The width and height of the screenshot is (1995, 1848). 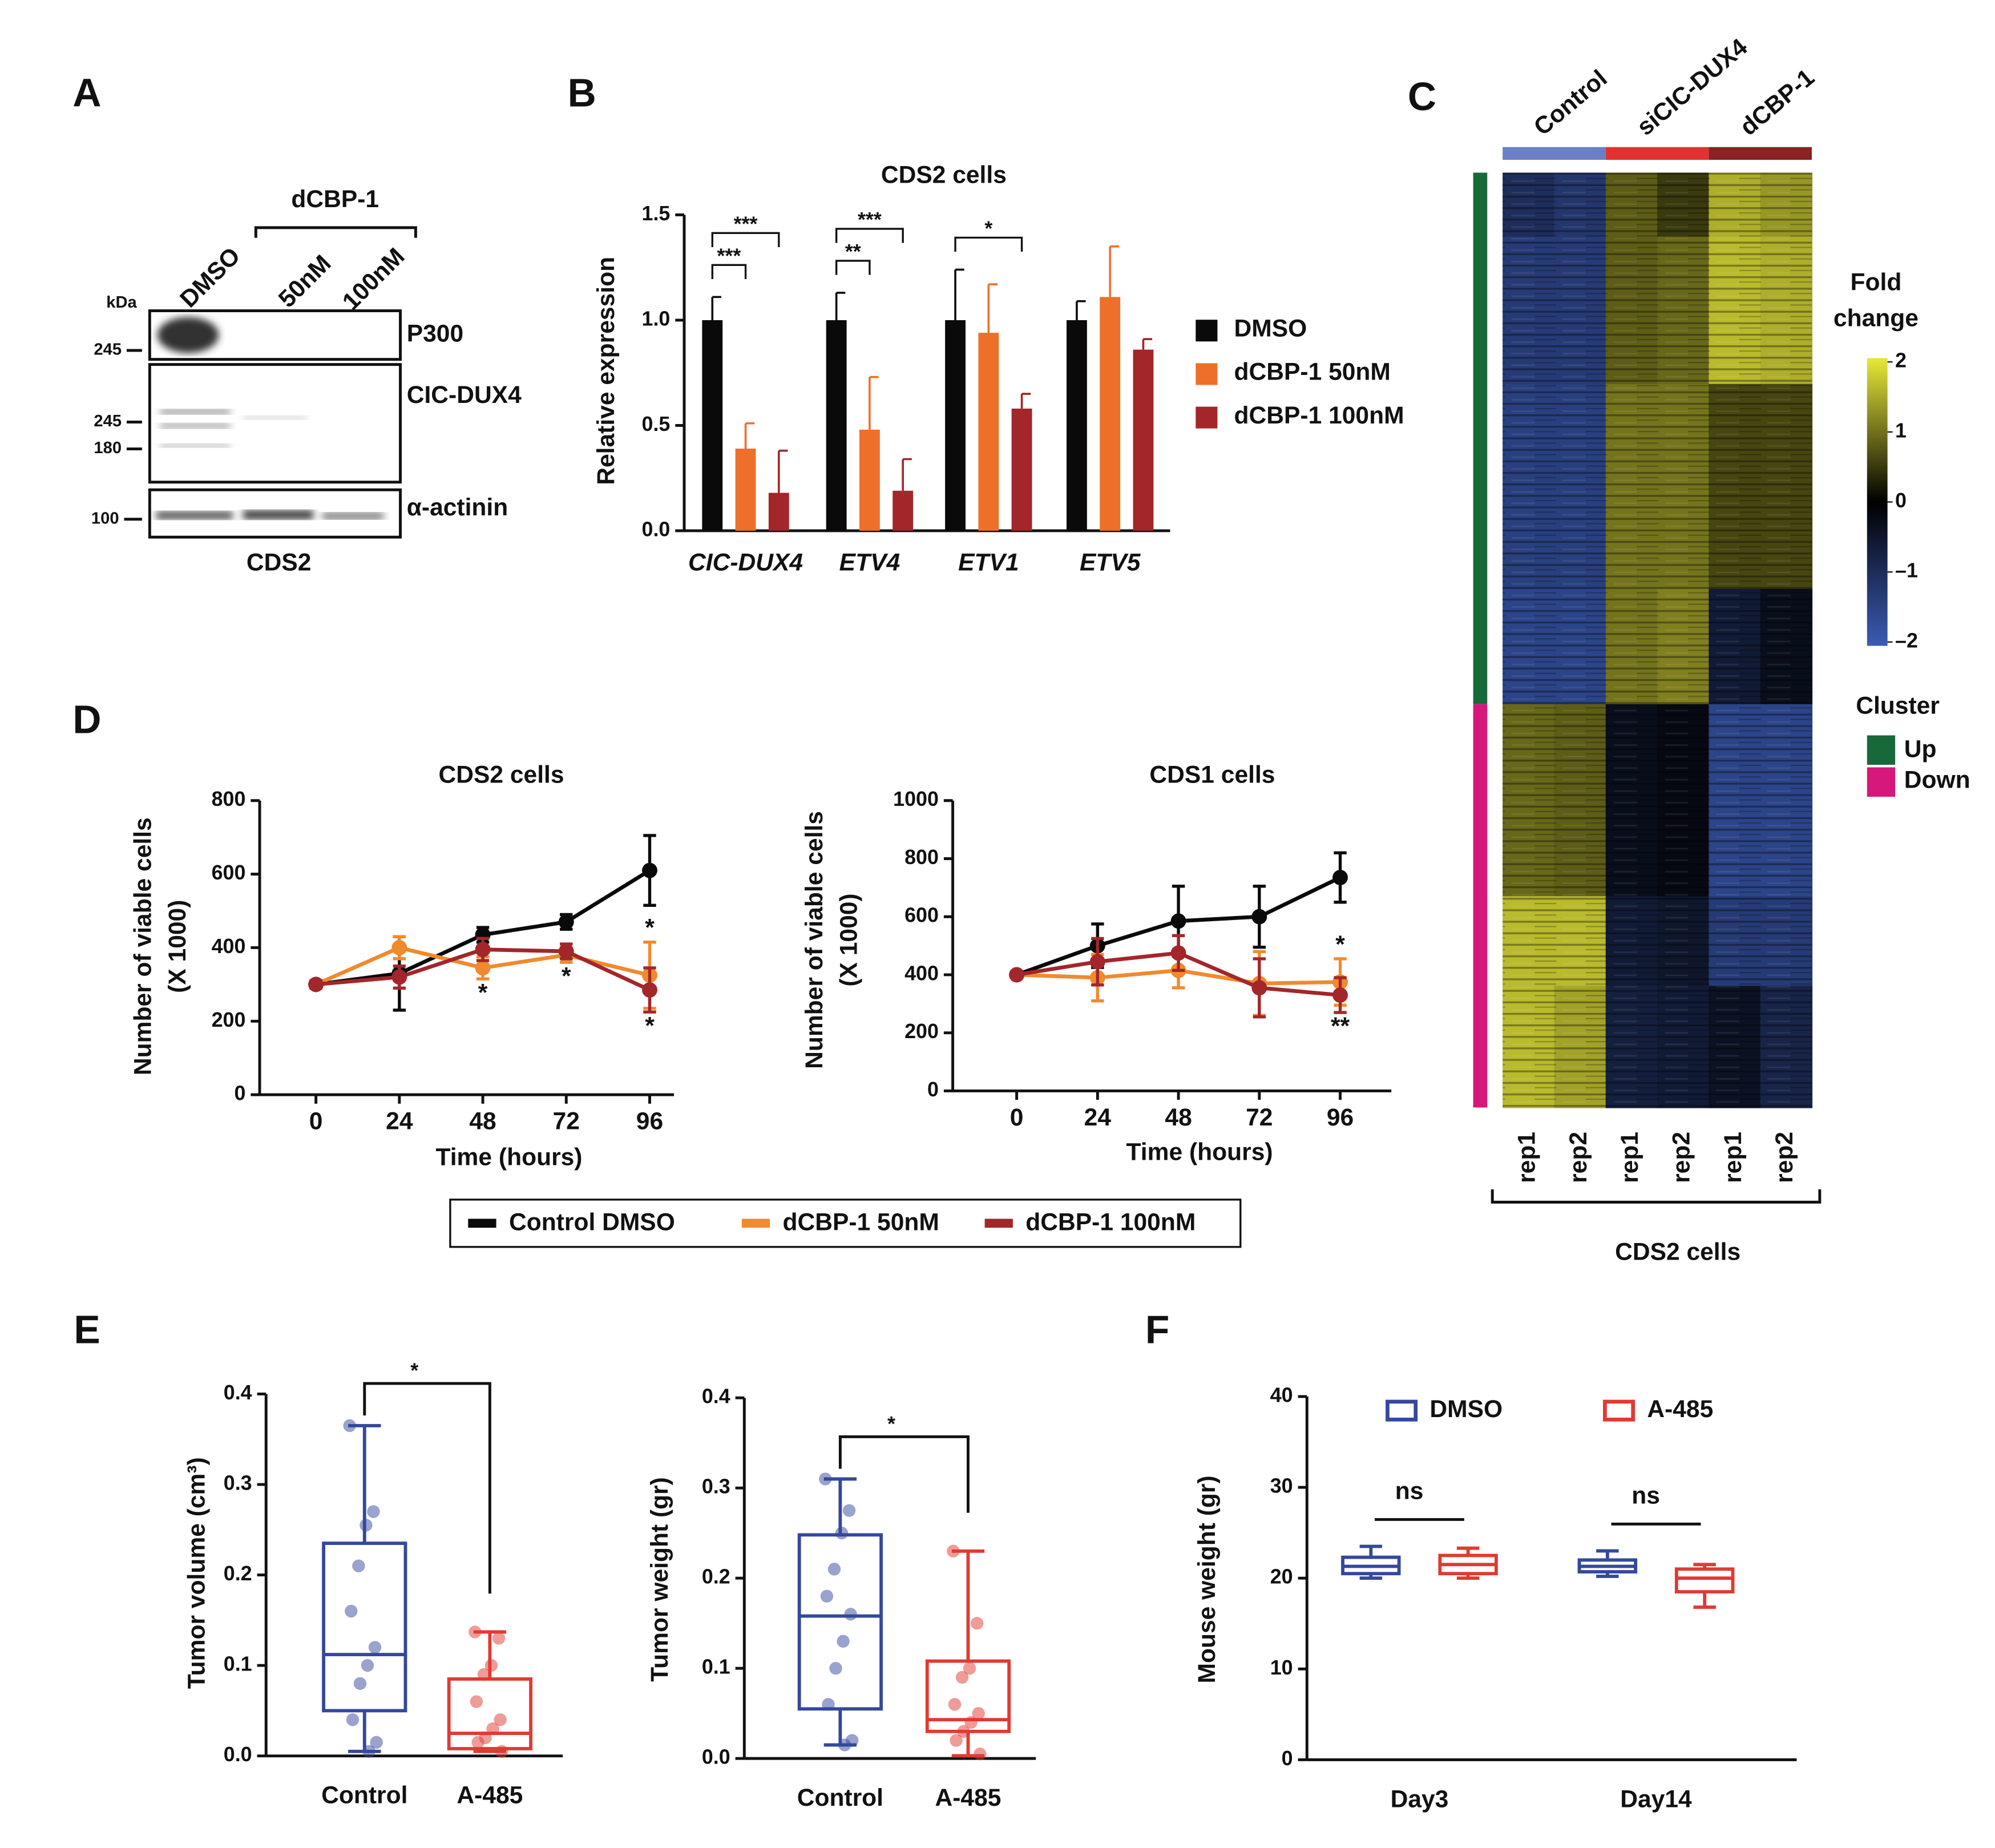 What do you see at coordinates (1920, 749) in the screenshot?
I see `cluster-label: Up` at bounding box center [1920, 749].